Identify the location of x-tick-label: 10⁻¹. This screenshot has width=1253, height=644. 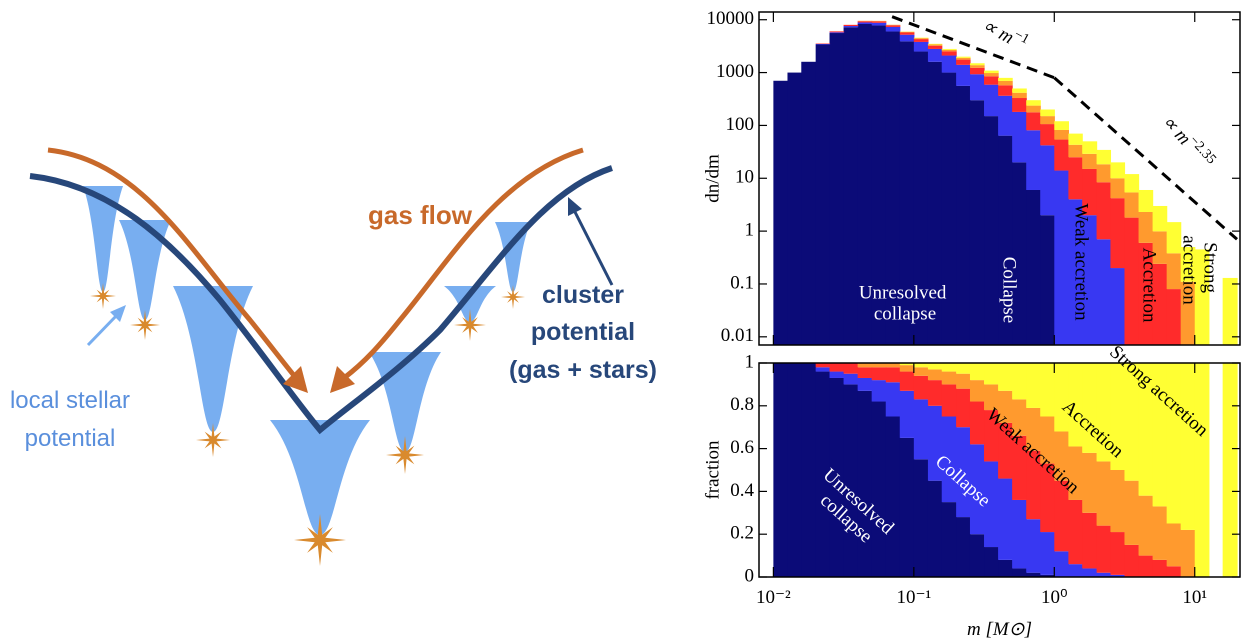
(913, 597).